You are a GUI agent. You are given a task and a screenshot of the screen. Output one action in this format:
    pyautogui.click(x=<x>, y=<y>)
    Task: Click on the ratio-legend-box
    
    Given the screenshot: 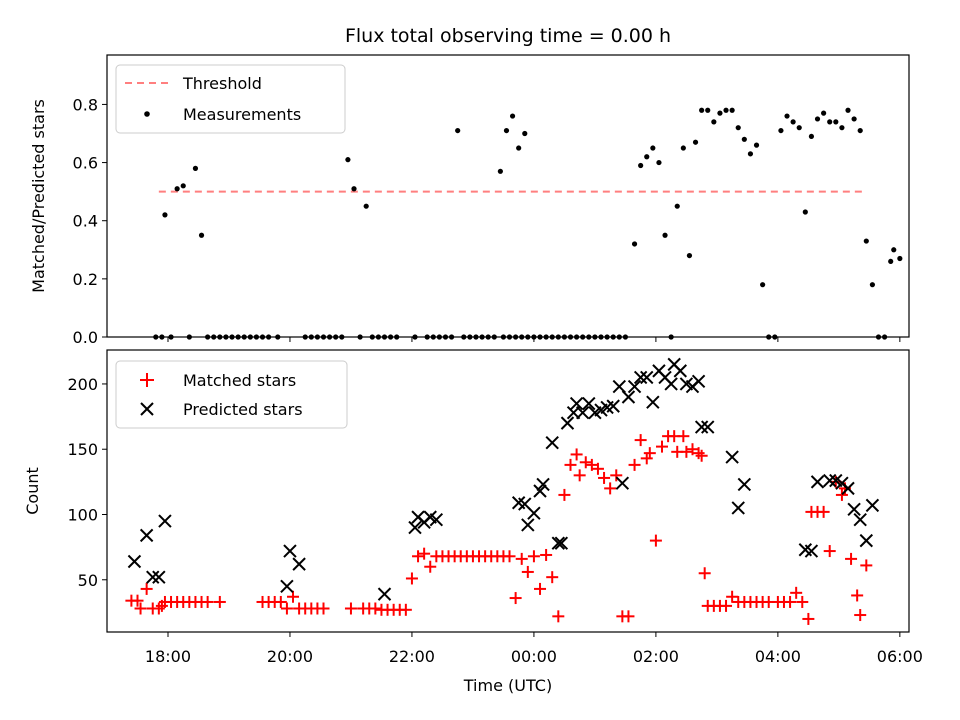 What is the action you would take?
    pyautogui.click(x=230, y=99)
    